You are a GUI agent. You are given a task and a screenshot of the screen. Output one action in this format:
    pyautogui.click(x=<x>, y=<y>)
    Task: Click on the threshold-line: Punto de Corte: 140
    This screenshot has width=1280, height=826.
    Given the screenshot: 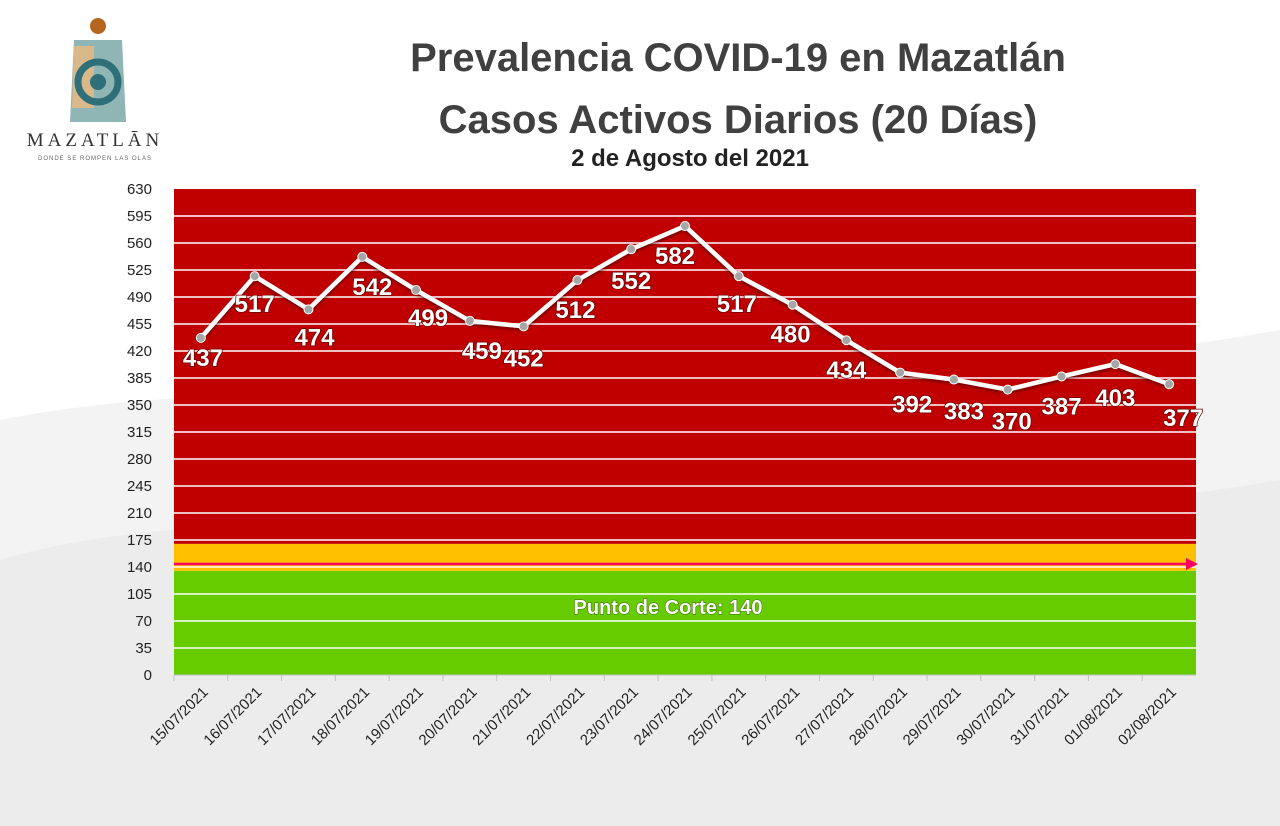 What is the action you would take?
    pyautogui.click(x=686, y=589)
    